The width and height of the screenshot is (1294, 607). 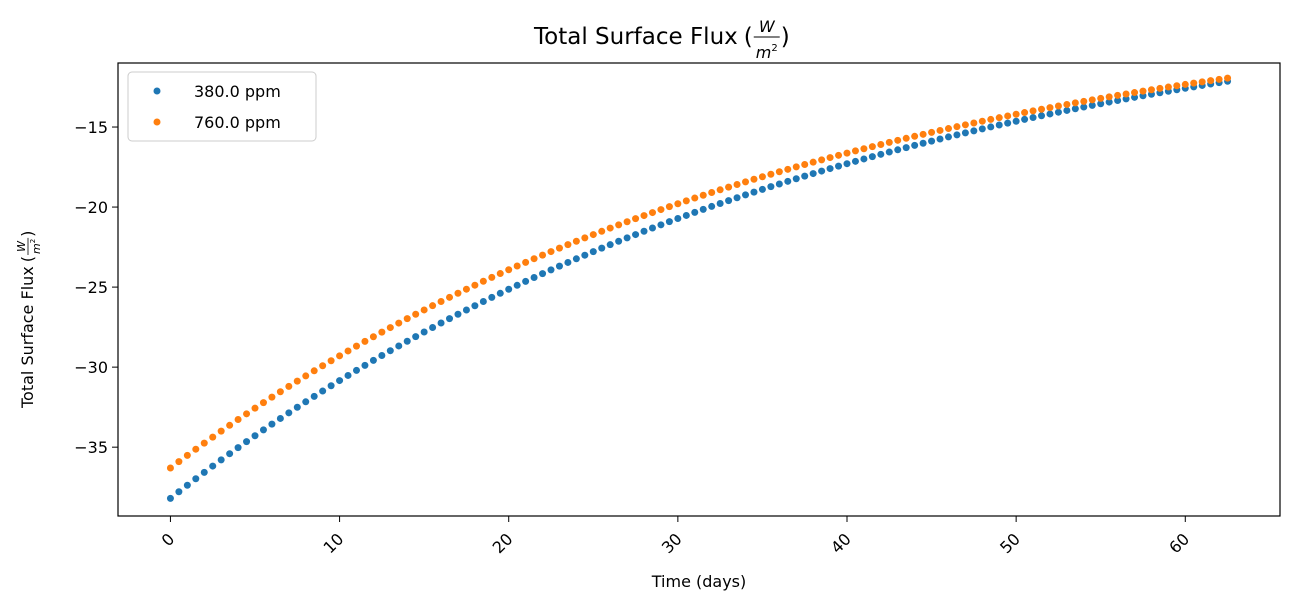 What do you see at coordinates (27, 259) in the screenshot?
I see `y-axis-label-open-paren: (` at bounding box center [27, 259].